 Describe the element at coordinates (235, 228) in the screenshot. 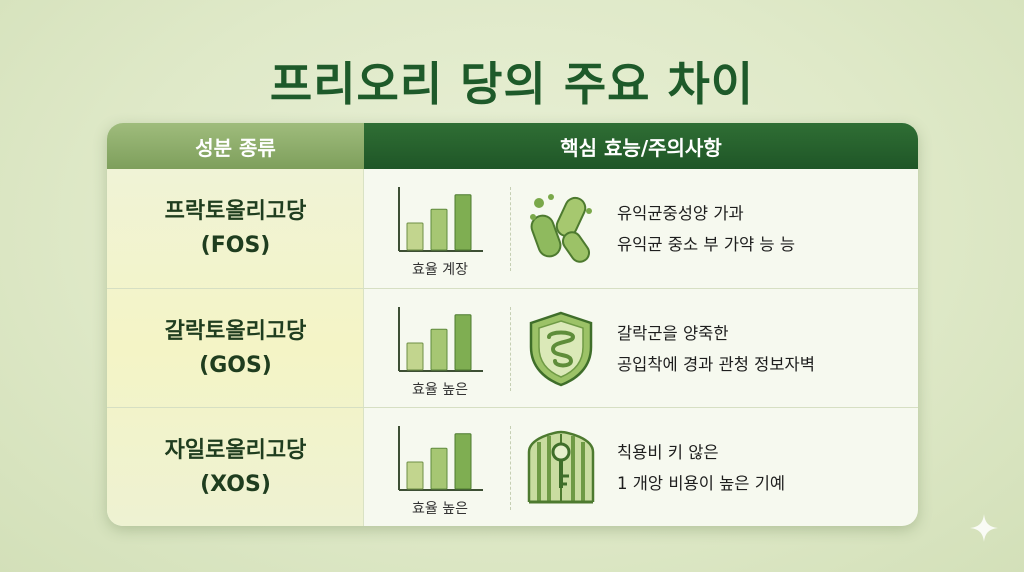

I see `component-name: 프락토올리고당 (FOS)` at that location.